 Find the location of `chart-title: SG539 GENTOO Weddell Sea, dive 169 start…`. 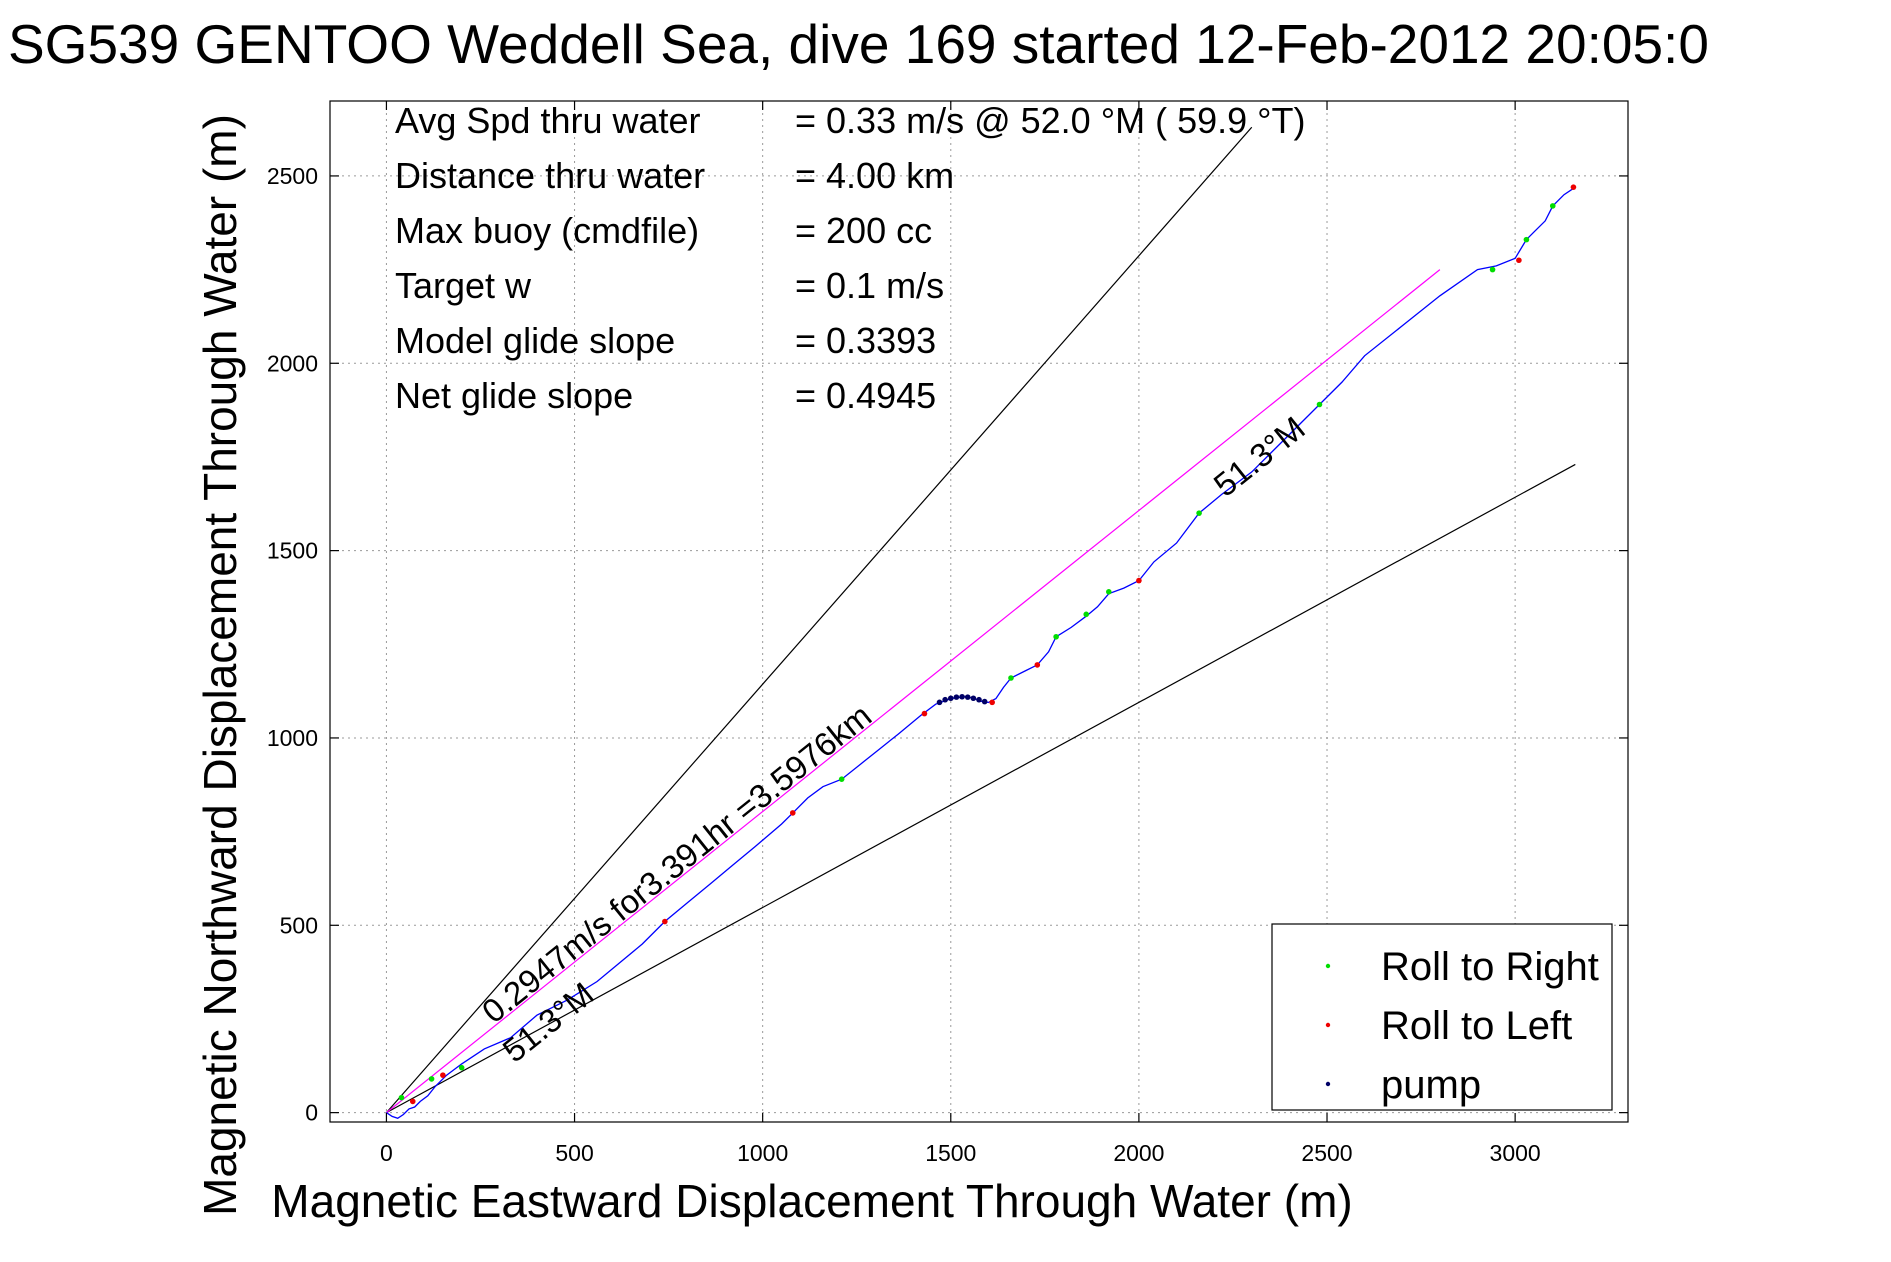

chart-title: SG539 GENTOO Weddell Sea, dive 169 start… is located at coordinates (858, 44).